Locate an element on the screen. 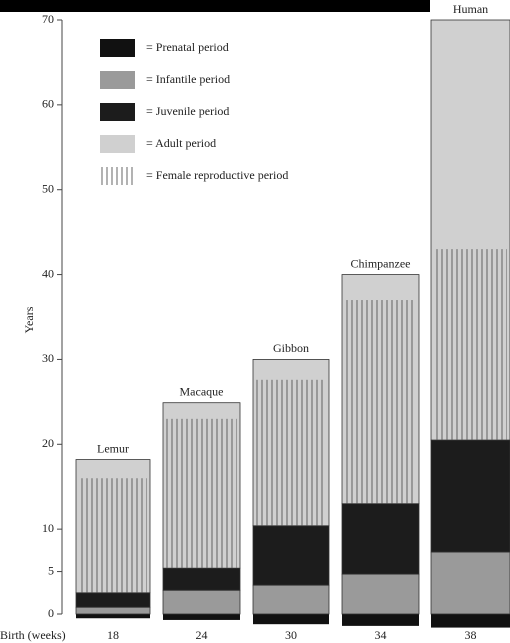 The height and width of the screenshot is (643, 510). y-axis-label: Years is located at coordinates (29, 319).